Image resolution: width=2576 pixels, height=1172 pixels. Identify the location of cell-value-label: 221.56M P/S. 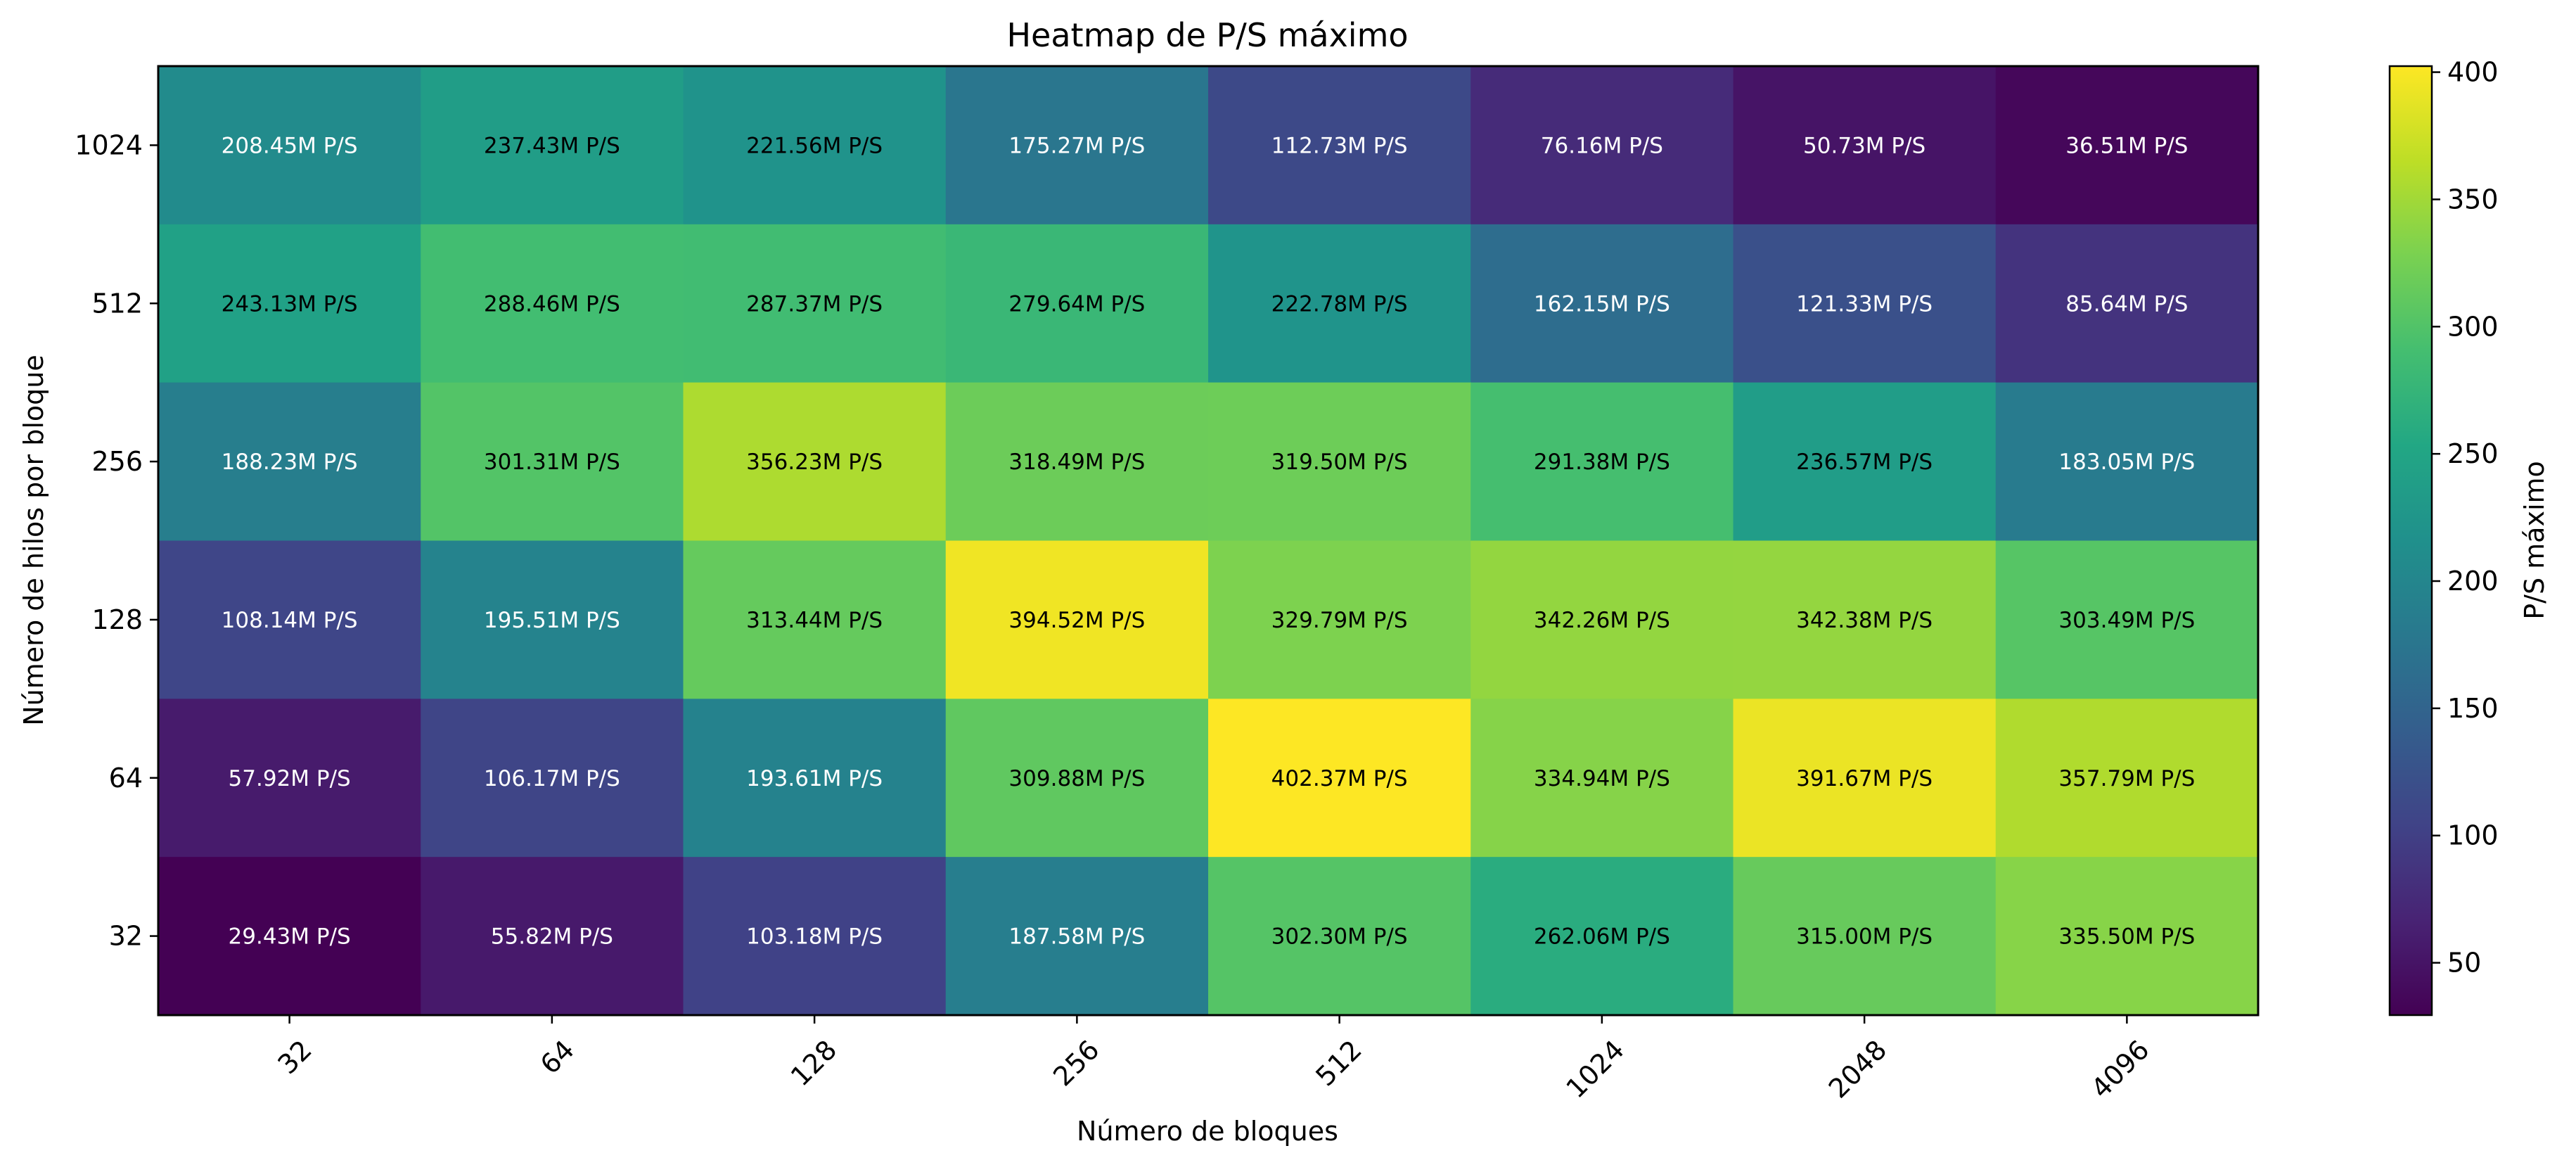
(815, 145).